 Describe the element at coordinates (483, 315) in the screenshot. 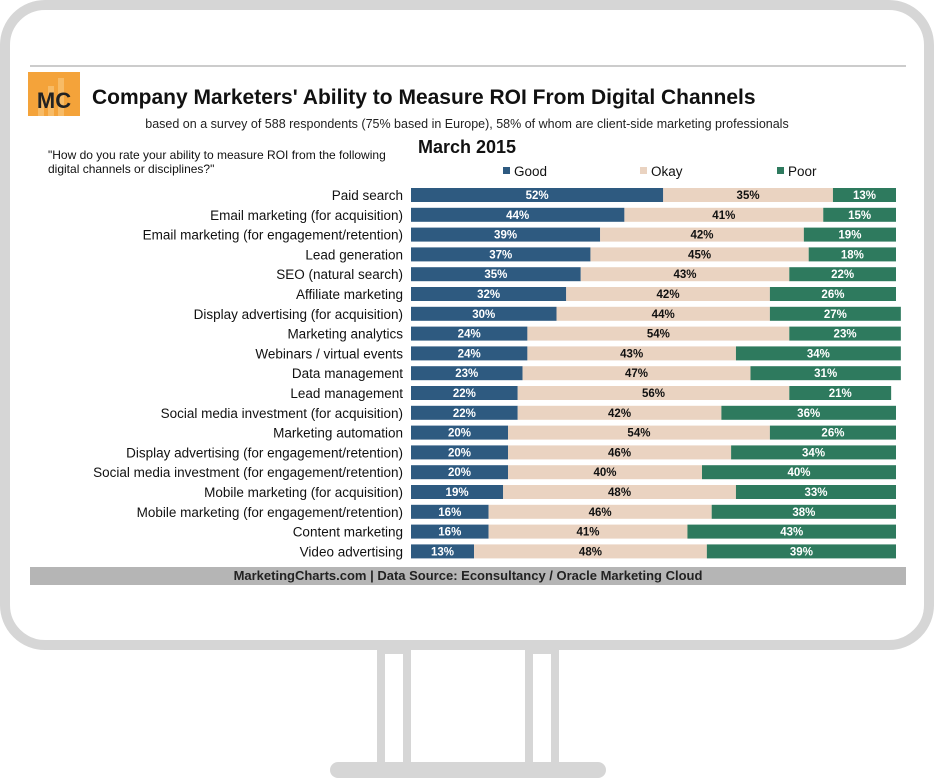

I see `data-label: 30%` at that location.